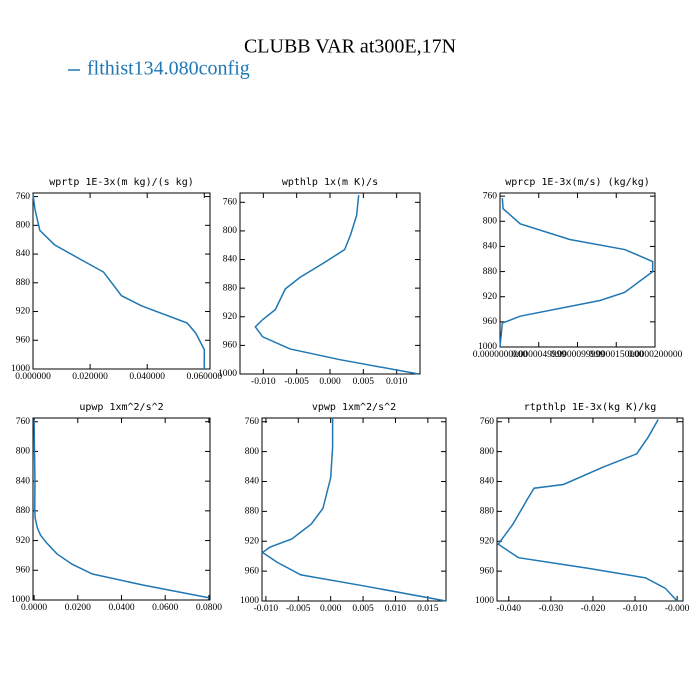 The image size is (700, 700). Describe the element at coordinates (590, 407) in the screenshot. I see `panel-title: rtpthlp 1E-3x(kg K)/kg` at that location.